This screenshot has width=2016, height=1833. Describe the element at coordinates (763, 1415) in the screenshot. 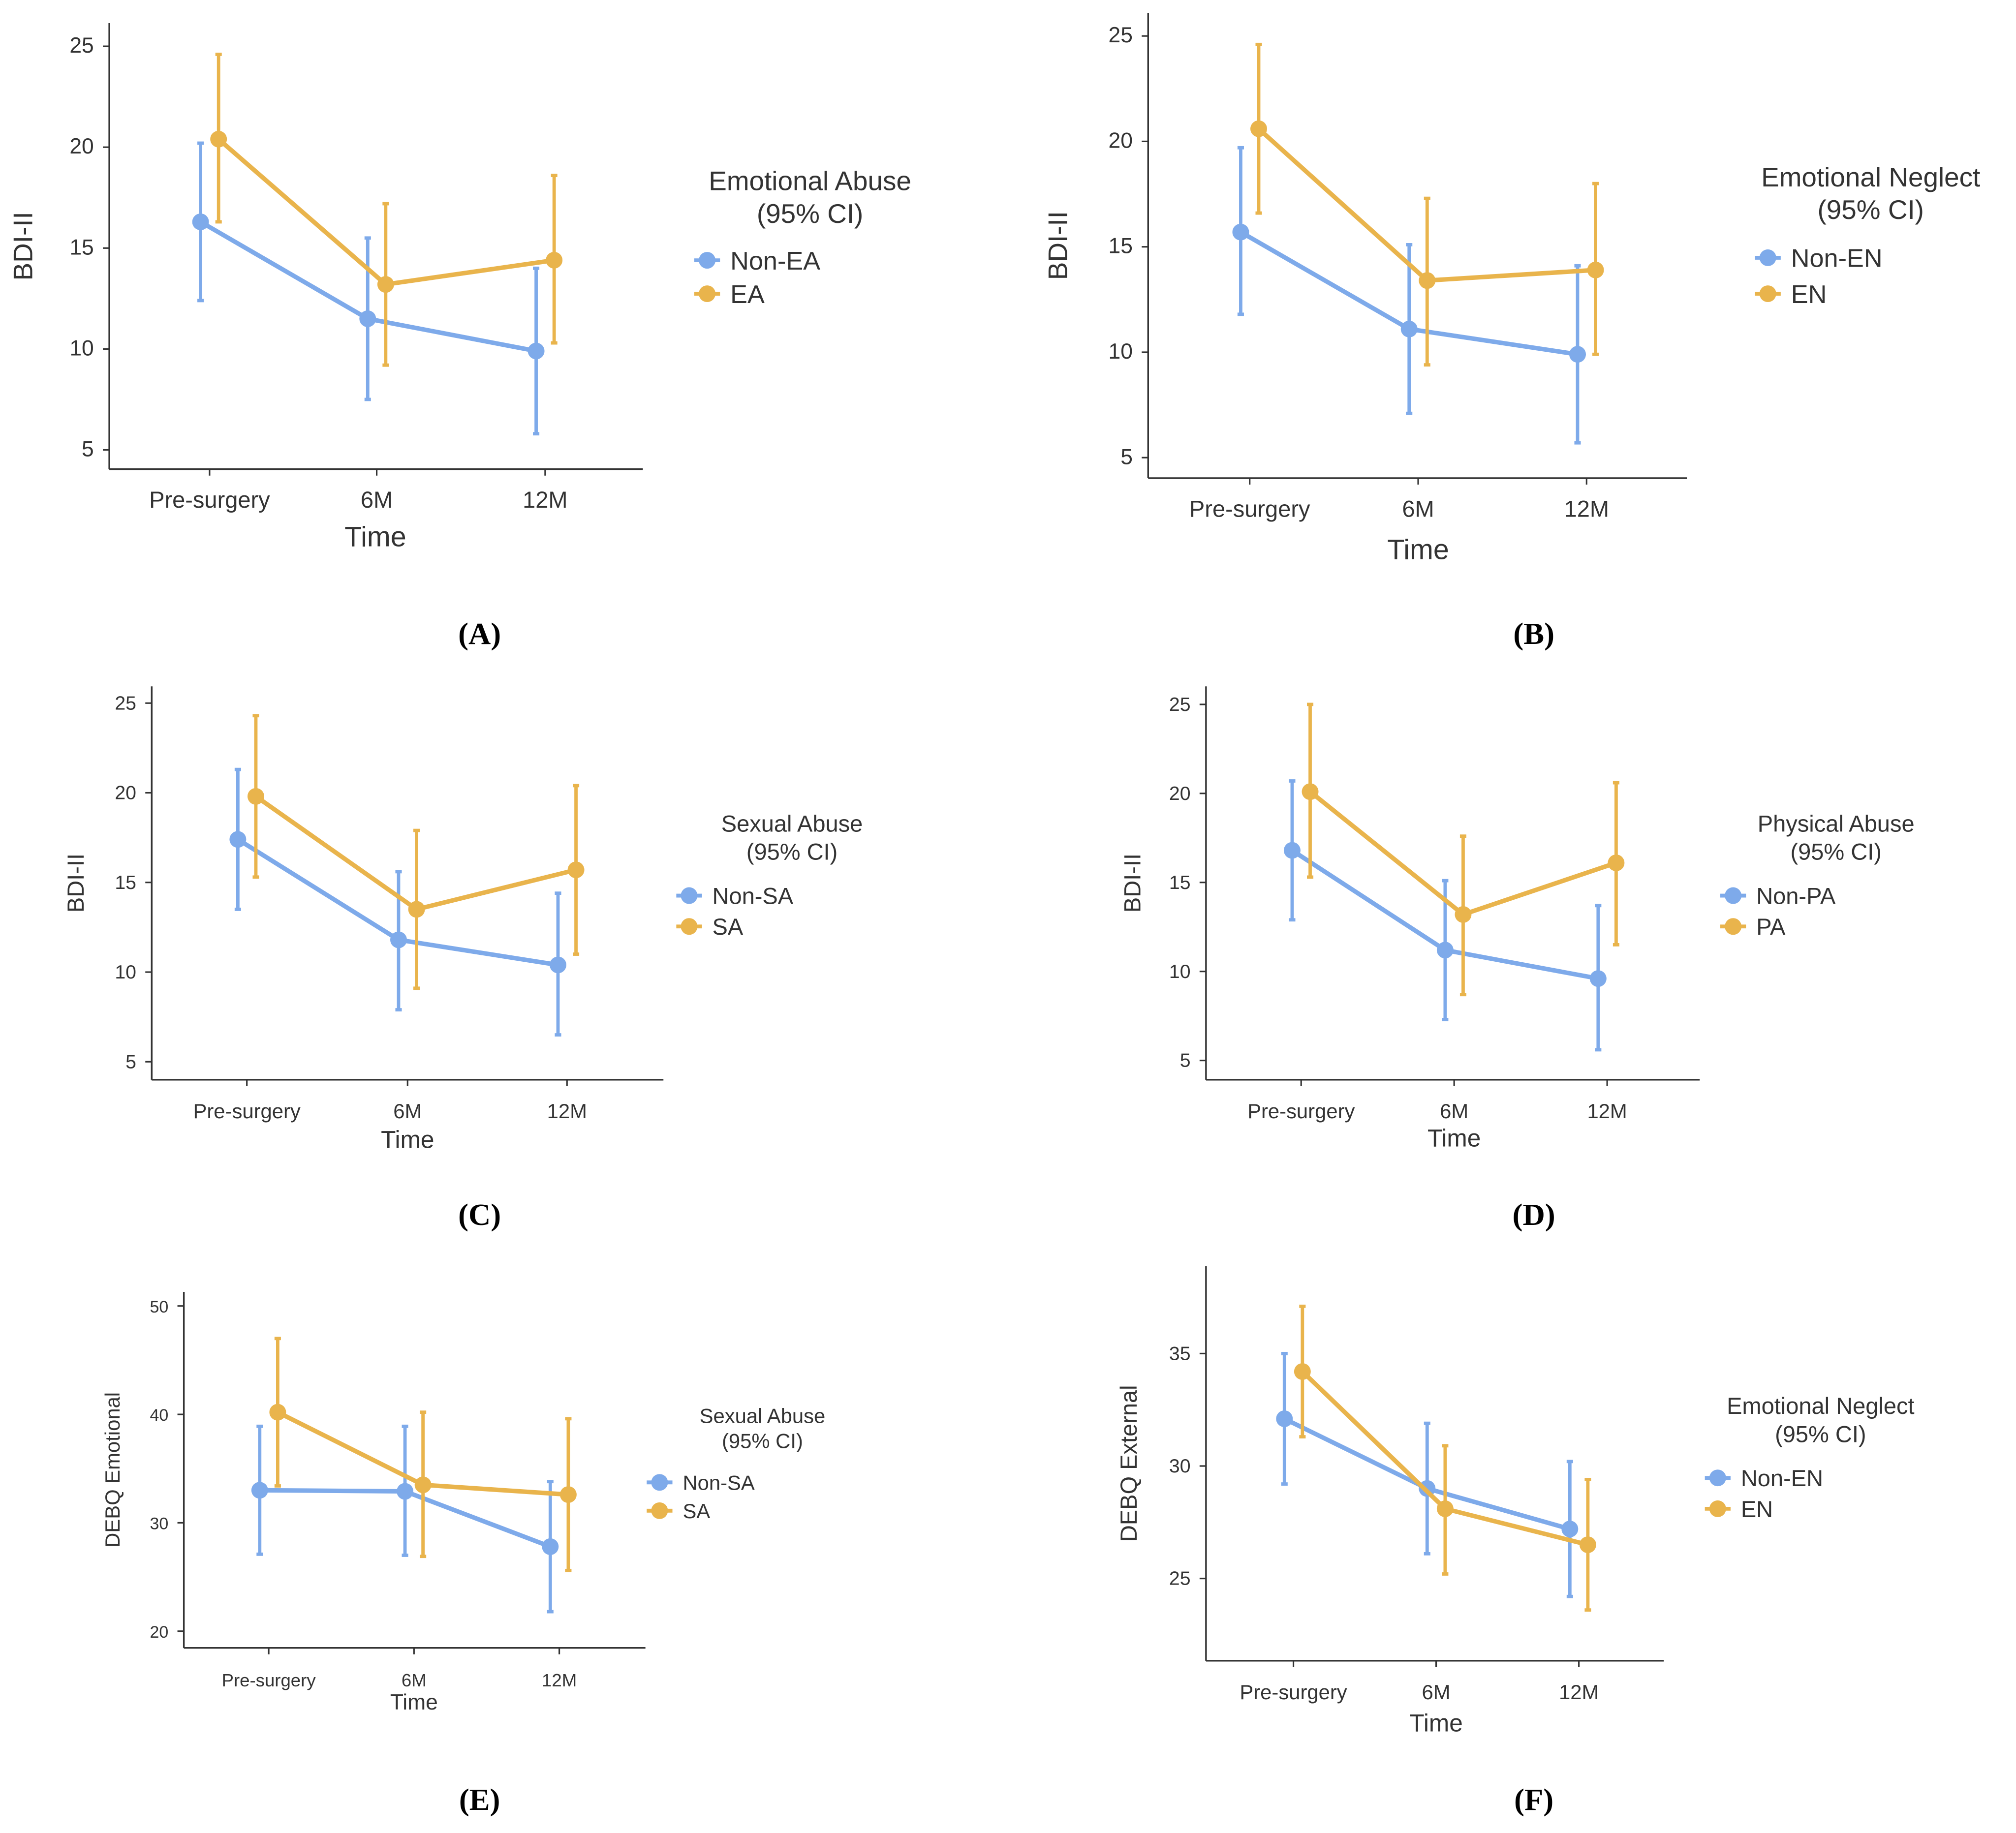

I see `legend-title: Sexual Abuse` at that location.